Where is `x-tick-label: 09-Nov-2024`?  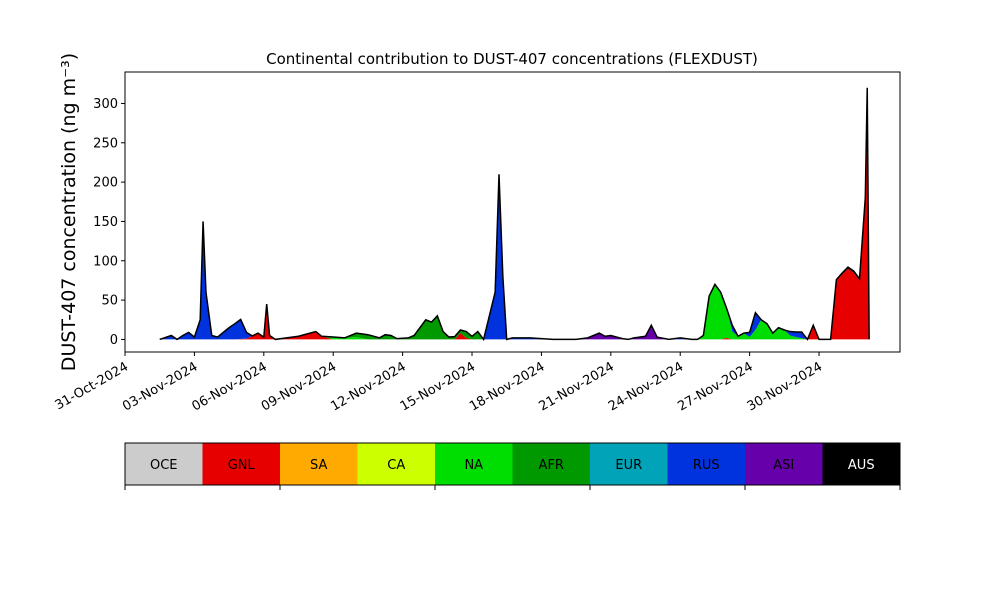 x-tick-label: 09-Nov-2024 is located at coordinates (299, 386).